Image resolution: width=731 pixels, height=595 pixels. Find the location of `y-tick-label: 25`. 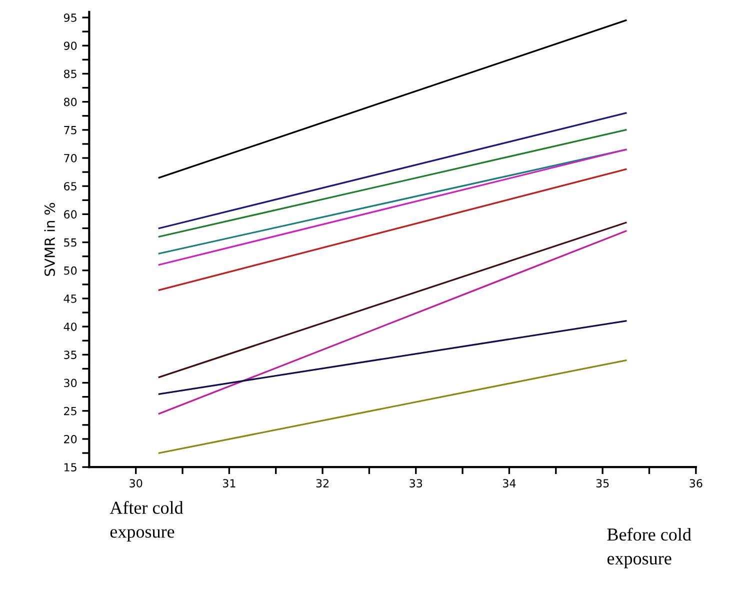

y-tick-label: 25 is located at coordinates (70, 411).